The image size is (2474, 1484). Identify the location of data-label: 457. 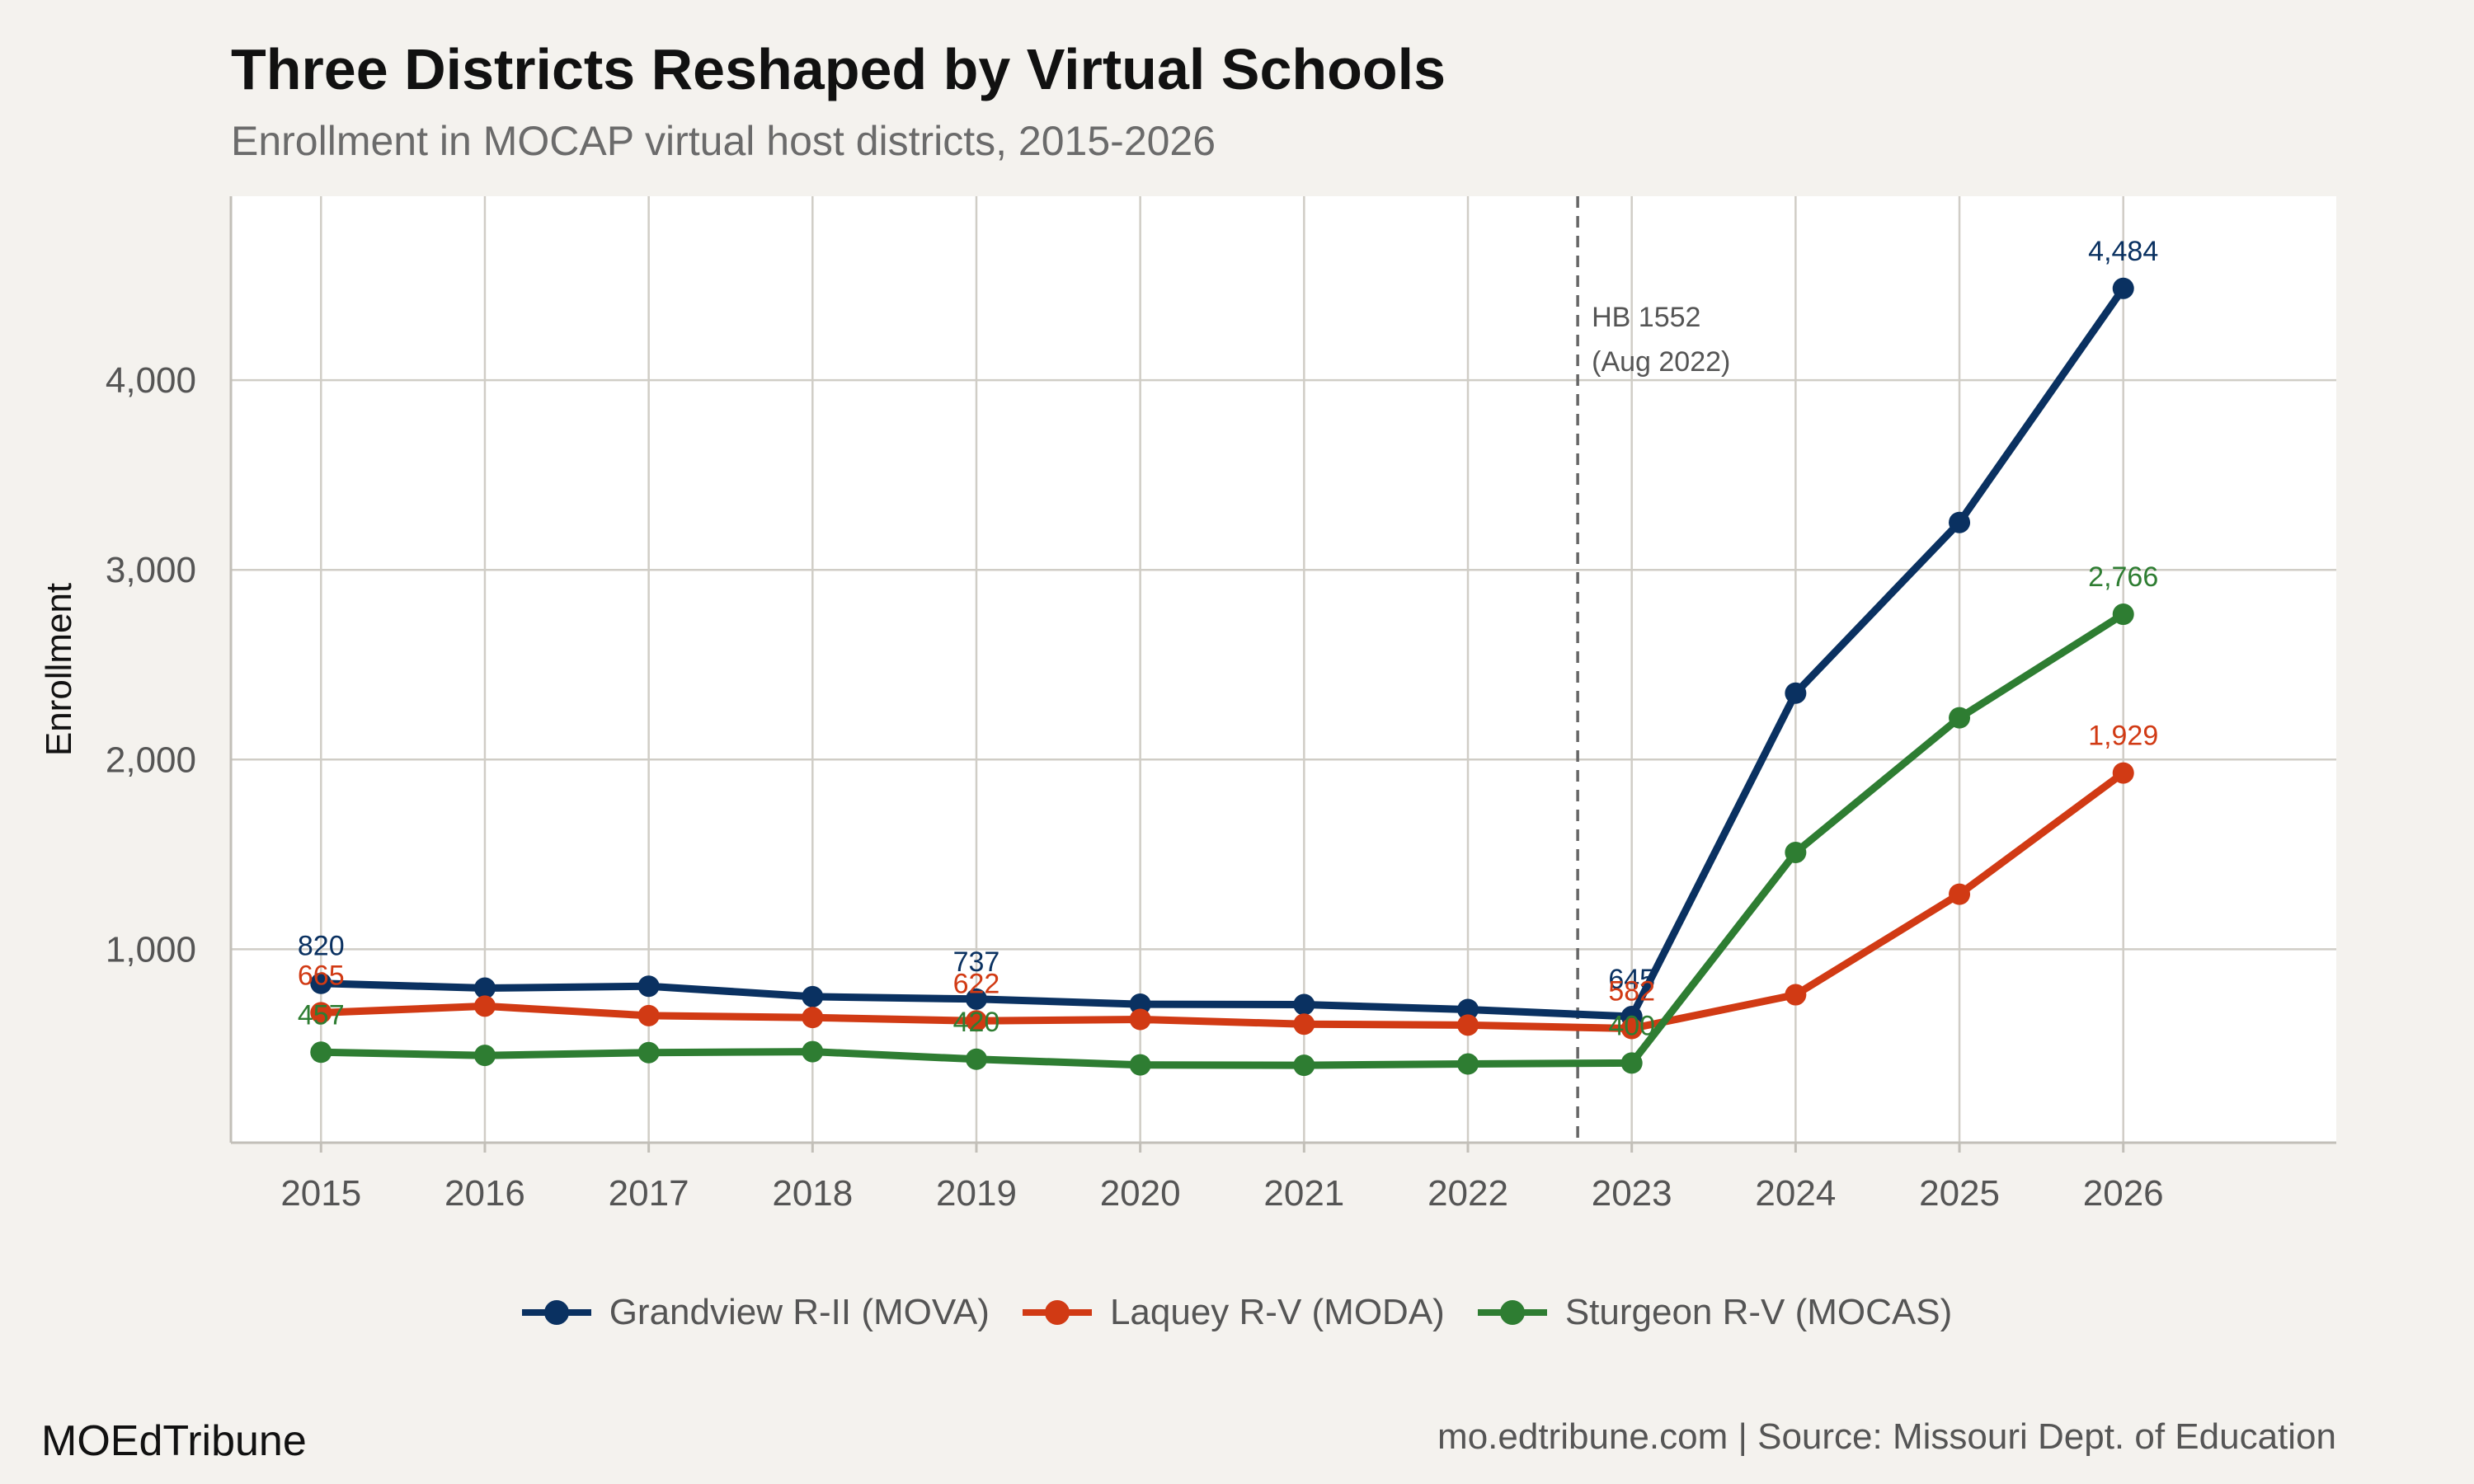
(321, 1015).